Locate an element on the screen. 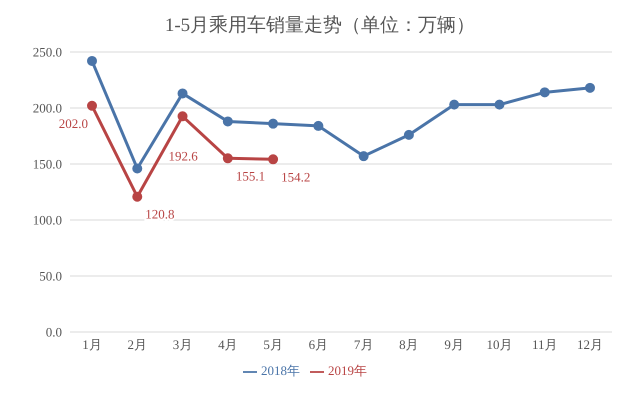 The width and height of the screenshot is (640, 394). y-tick-label: 200.0 is located at coordinates (47, 108).